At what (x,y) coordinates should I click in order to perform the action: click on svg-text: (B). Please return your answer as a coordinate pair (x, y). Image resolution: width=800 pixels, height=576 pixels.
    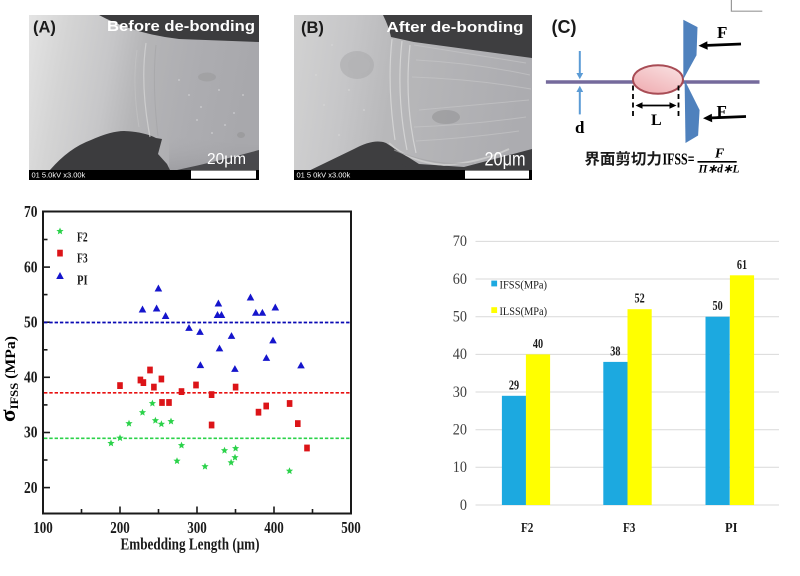
    Looking at the image, I should click on (312, 28).